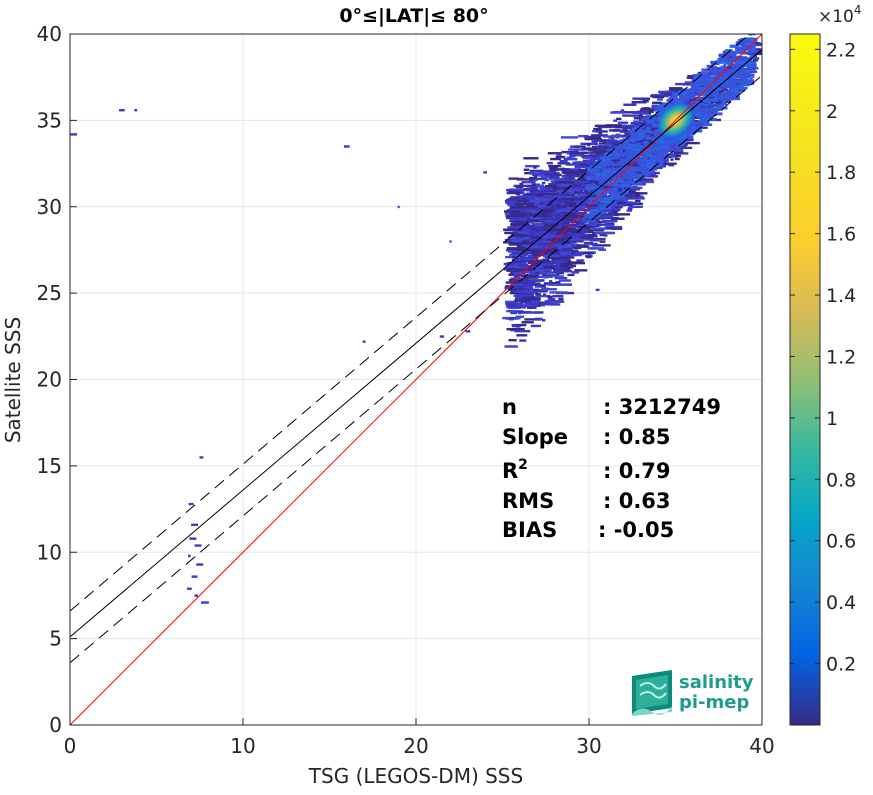  What do you see at coordinates (805, 379) in the screenshot?
I see `colorbar` at bounding box center [805, 379].